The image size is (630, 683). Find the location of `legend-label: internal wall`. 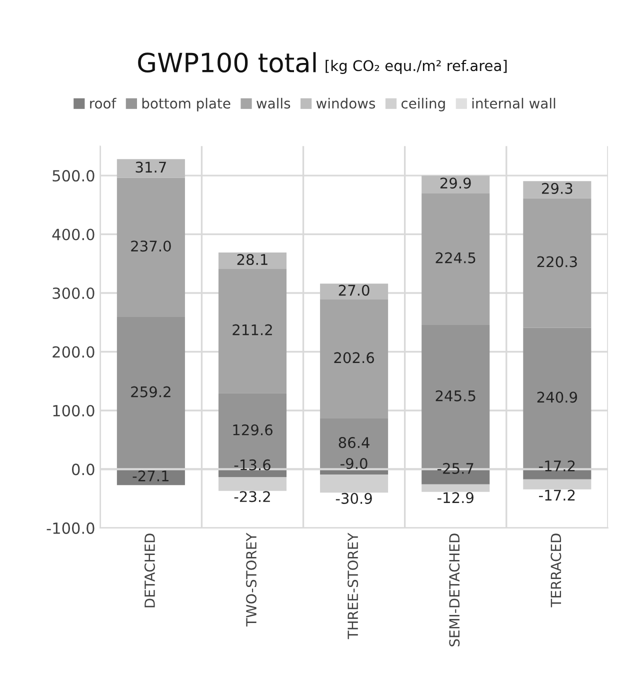

legend-label: internal wall is located at coordinates (514, 103).